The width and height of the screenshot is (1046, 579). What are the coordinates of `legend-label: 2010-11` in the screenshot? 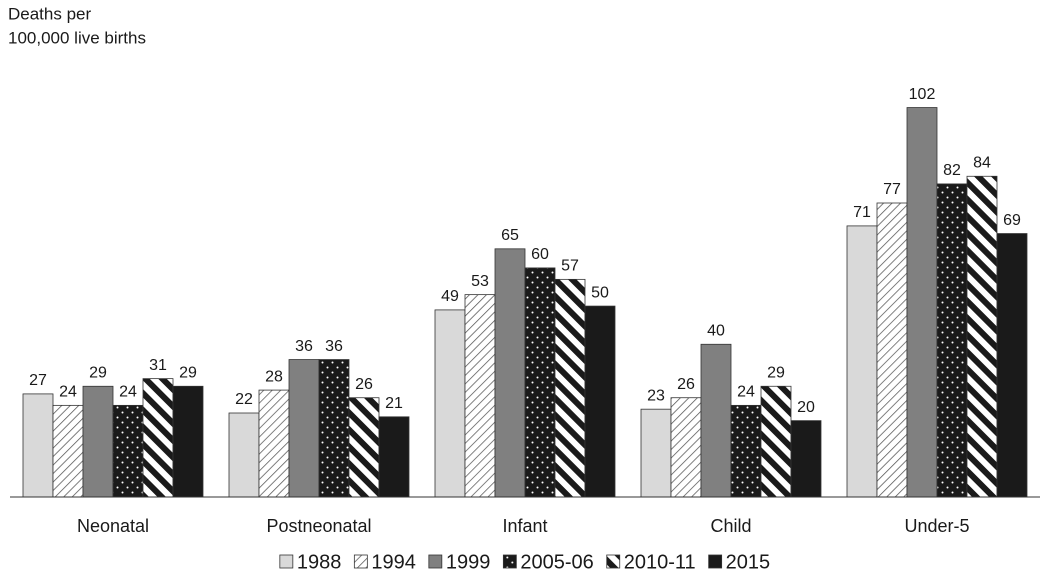 It's located at (660, 562).